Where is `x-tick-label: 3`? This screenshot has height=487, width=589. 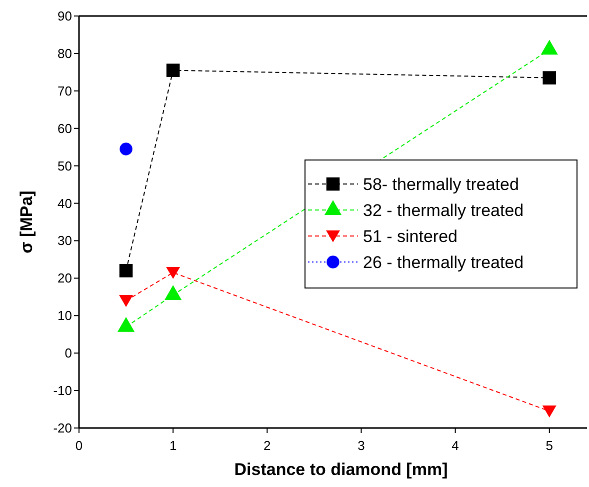
x-tick-label: 3 is located at coordinates (361, 445).